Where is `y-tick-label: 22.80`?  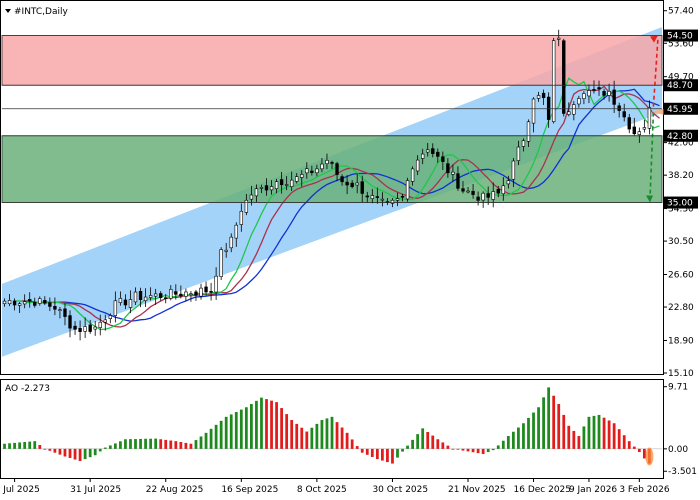 y-tick-label: 22.80 is located at coordinates (681, 308).